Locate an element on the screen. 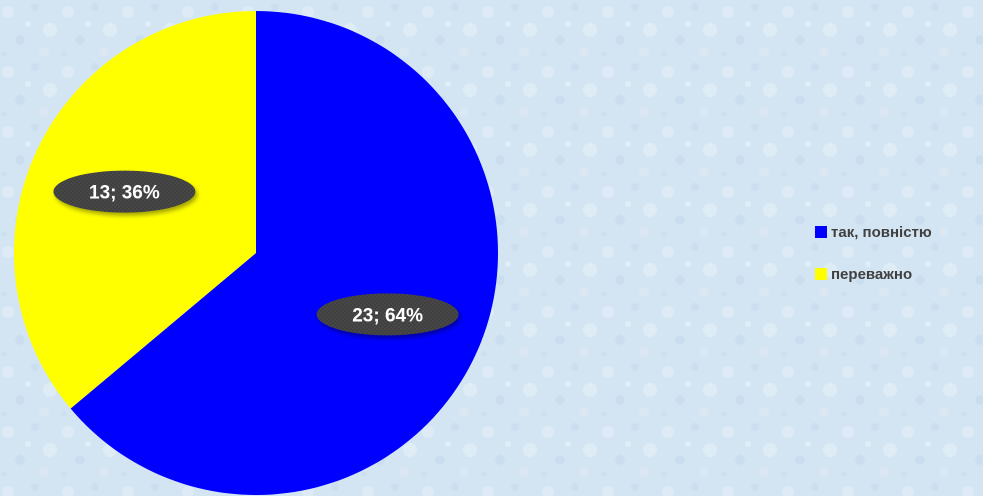  legend-item-tak-povnistyu: так, повністю is located at coordinates (873, 232).